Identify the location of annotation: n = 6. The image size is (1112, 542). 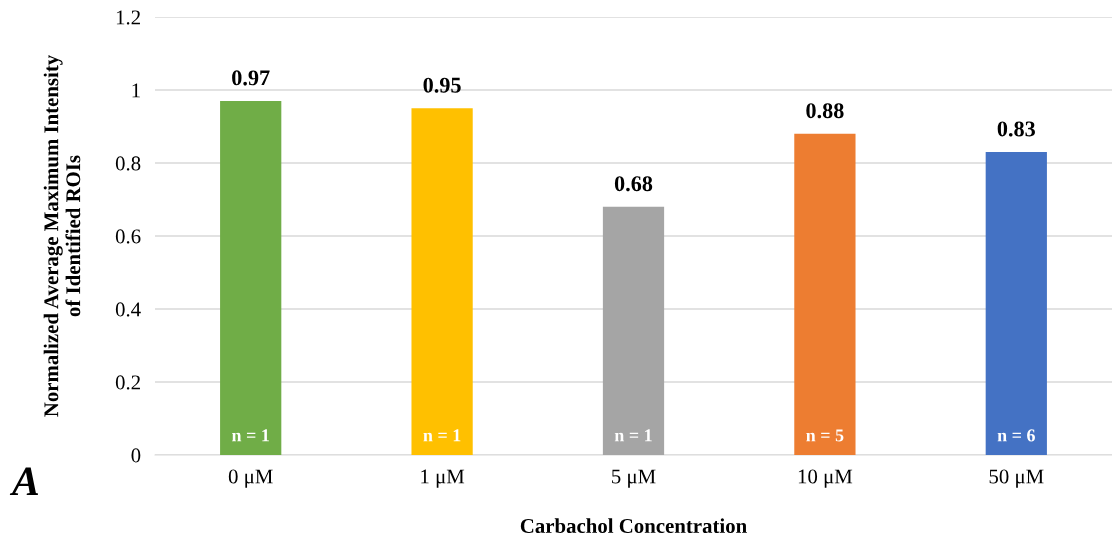
(1016, 435).